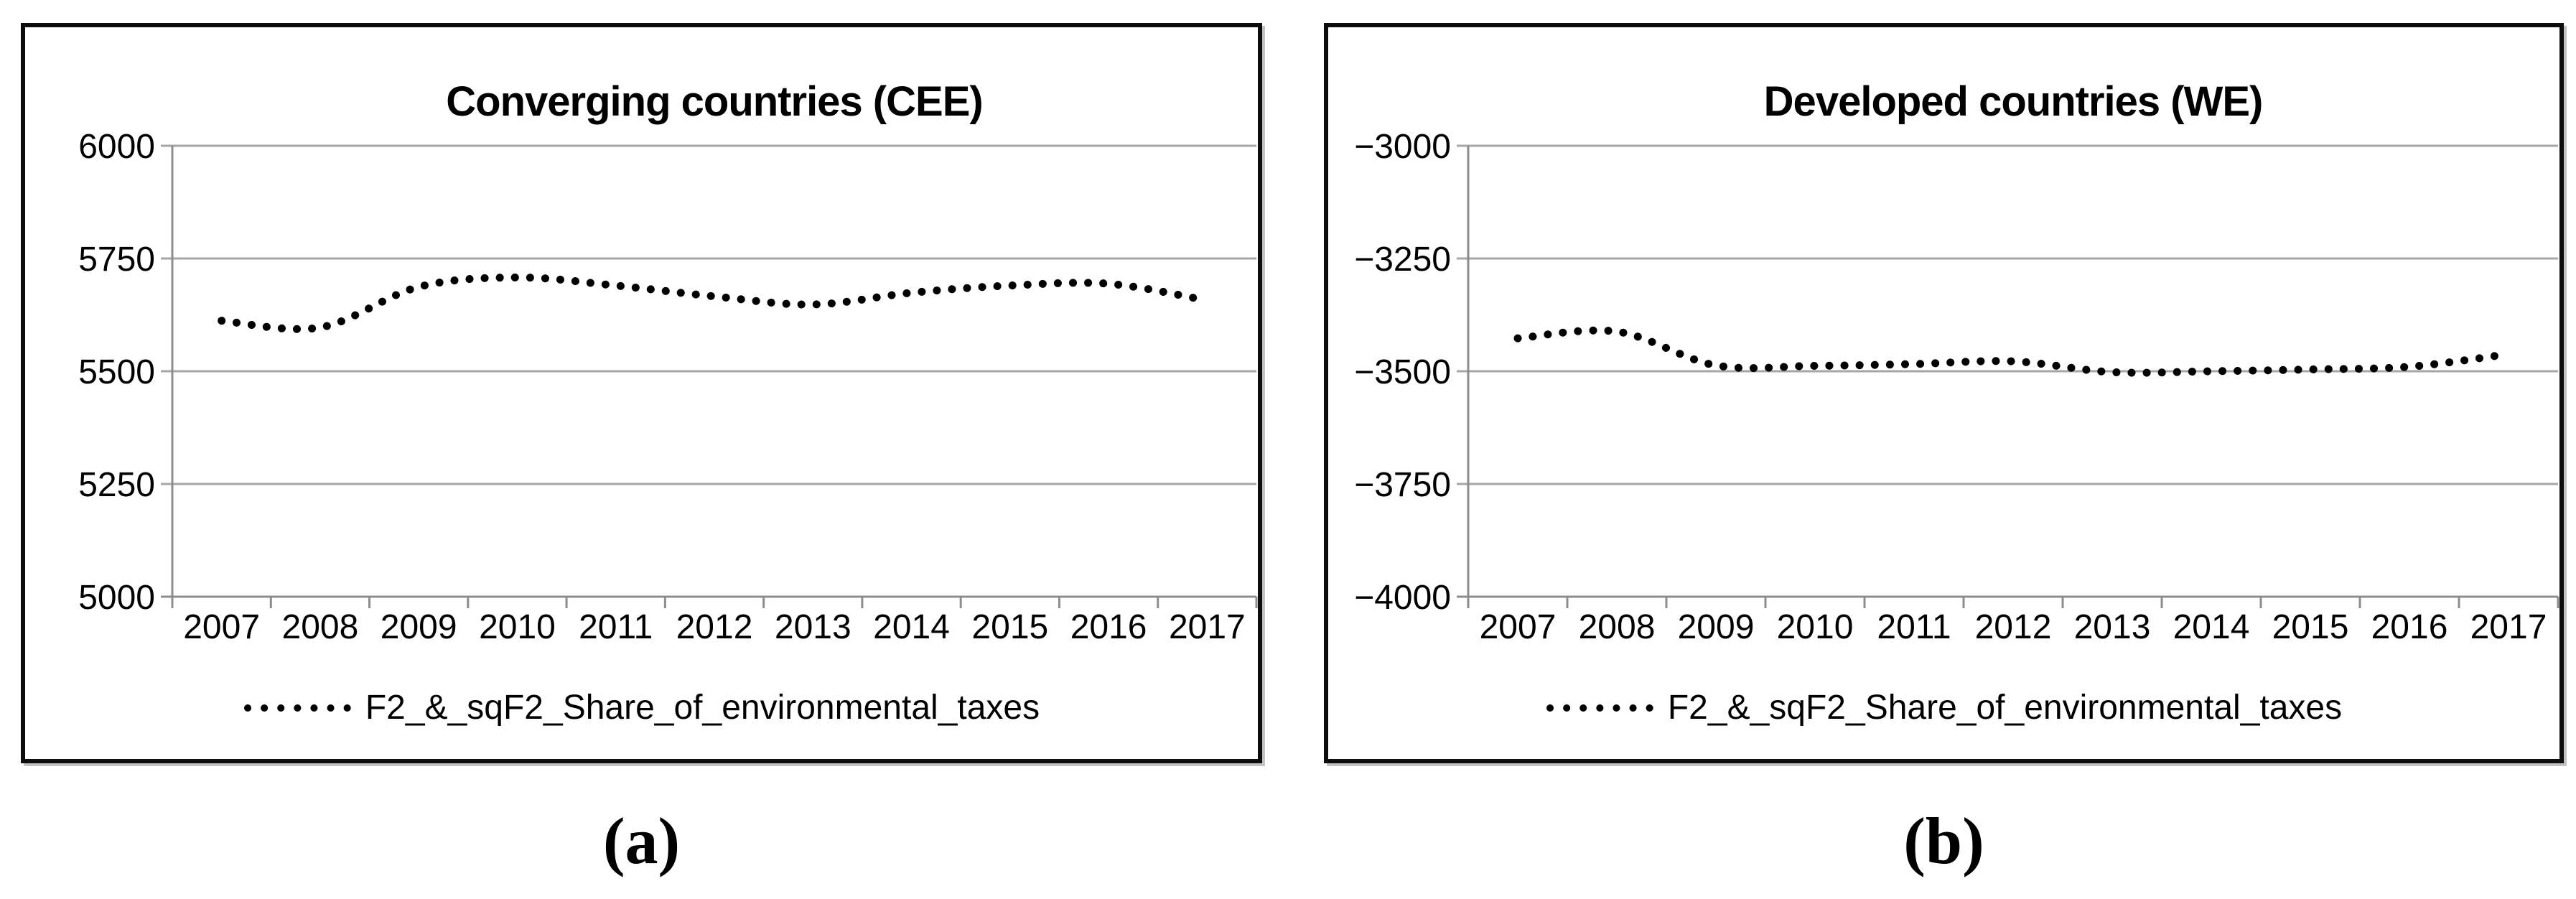  I want to click on y-axis-tick-label: −3500, so click(1402, 372).